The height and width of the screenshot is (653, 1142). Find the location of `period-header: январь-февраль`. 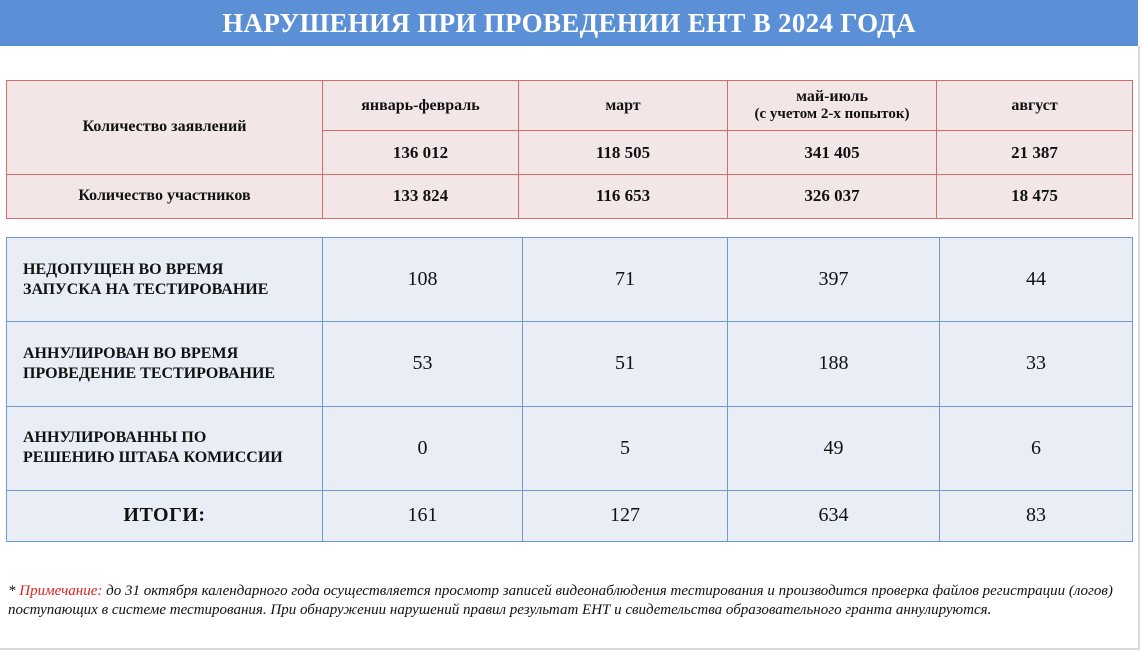

period-header: январь-февраль is located at coordinates (420, 105).